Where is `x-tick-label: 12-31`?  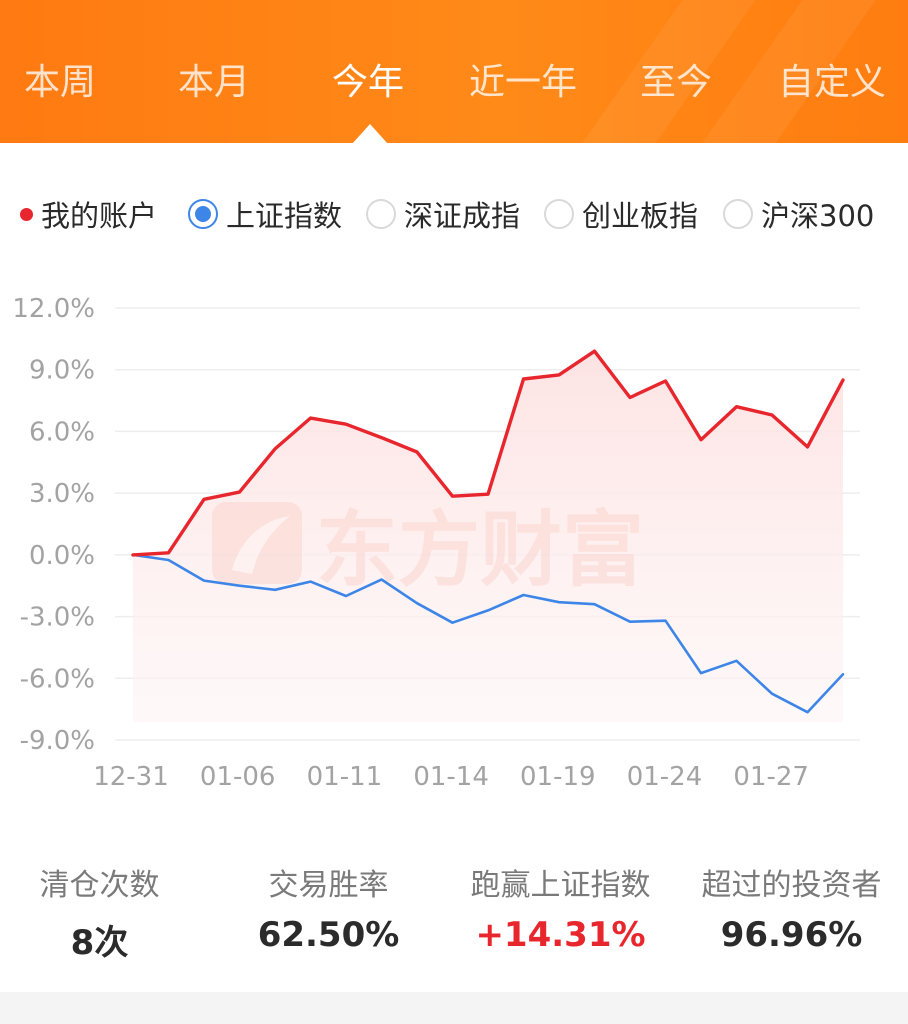
x-tick-label: 12-31 is located at coordinates (131, 777).